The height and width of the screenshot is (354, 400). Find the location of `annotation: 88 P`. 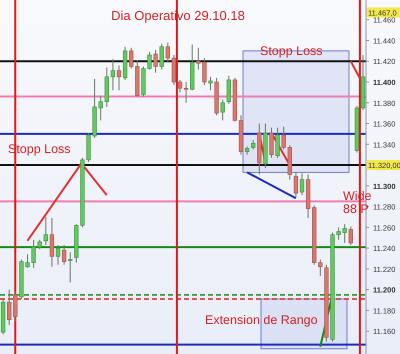

annotation: 88 P is located at coordinates (356, 209).